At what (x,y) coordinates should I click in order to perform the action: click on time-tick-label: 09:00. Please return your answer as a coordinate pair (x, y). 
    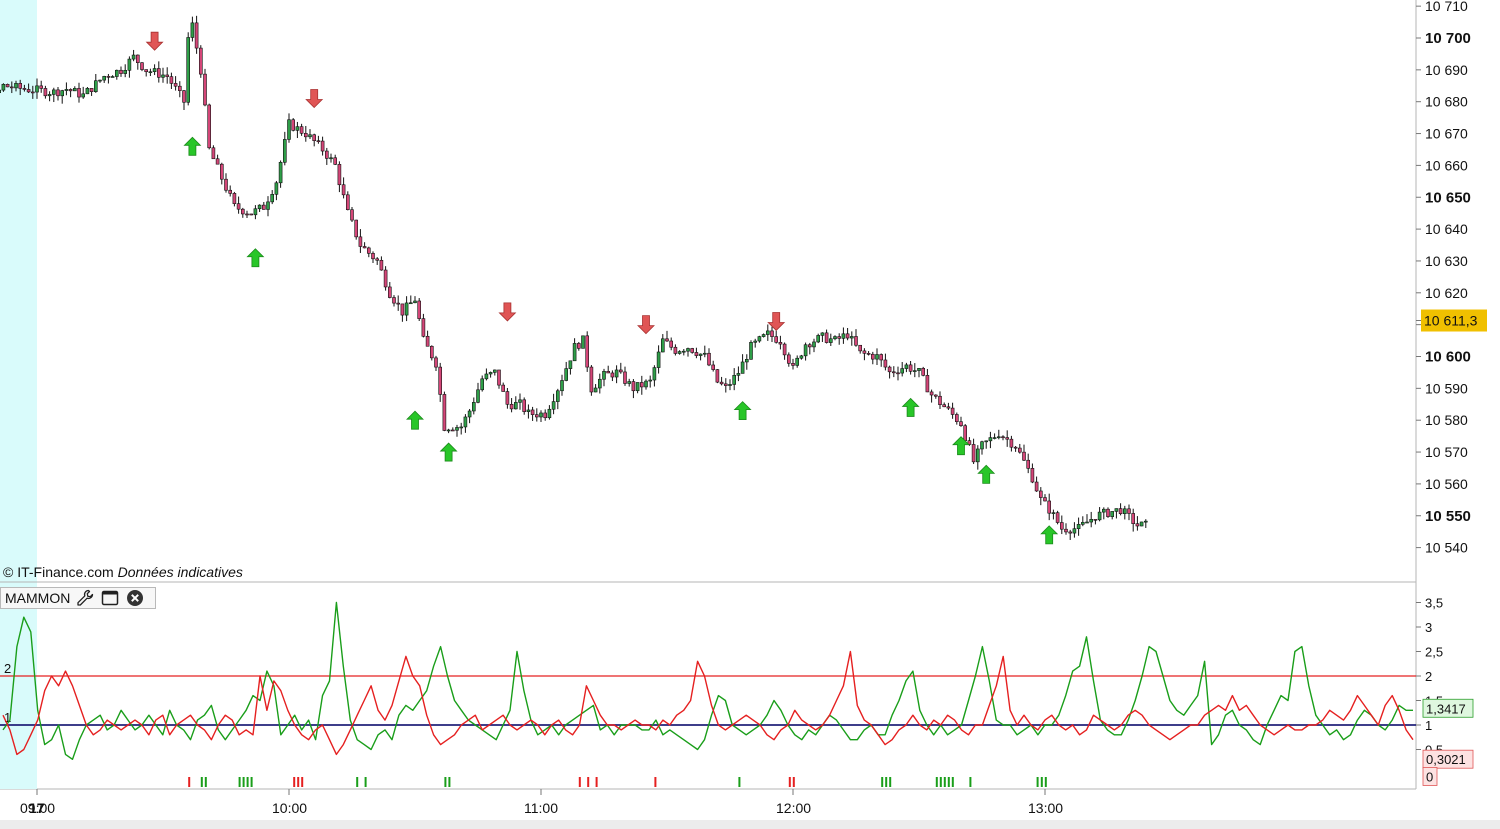
    Looking at the image, I should click on (37, 808).